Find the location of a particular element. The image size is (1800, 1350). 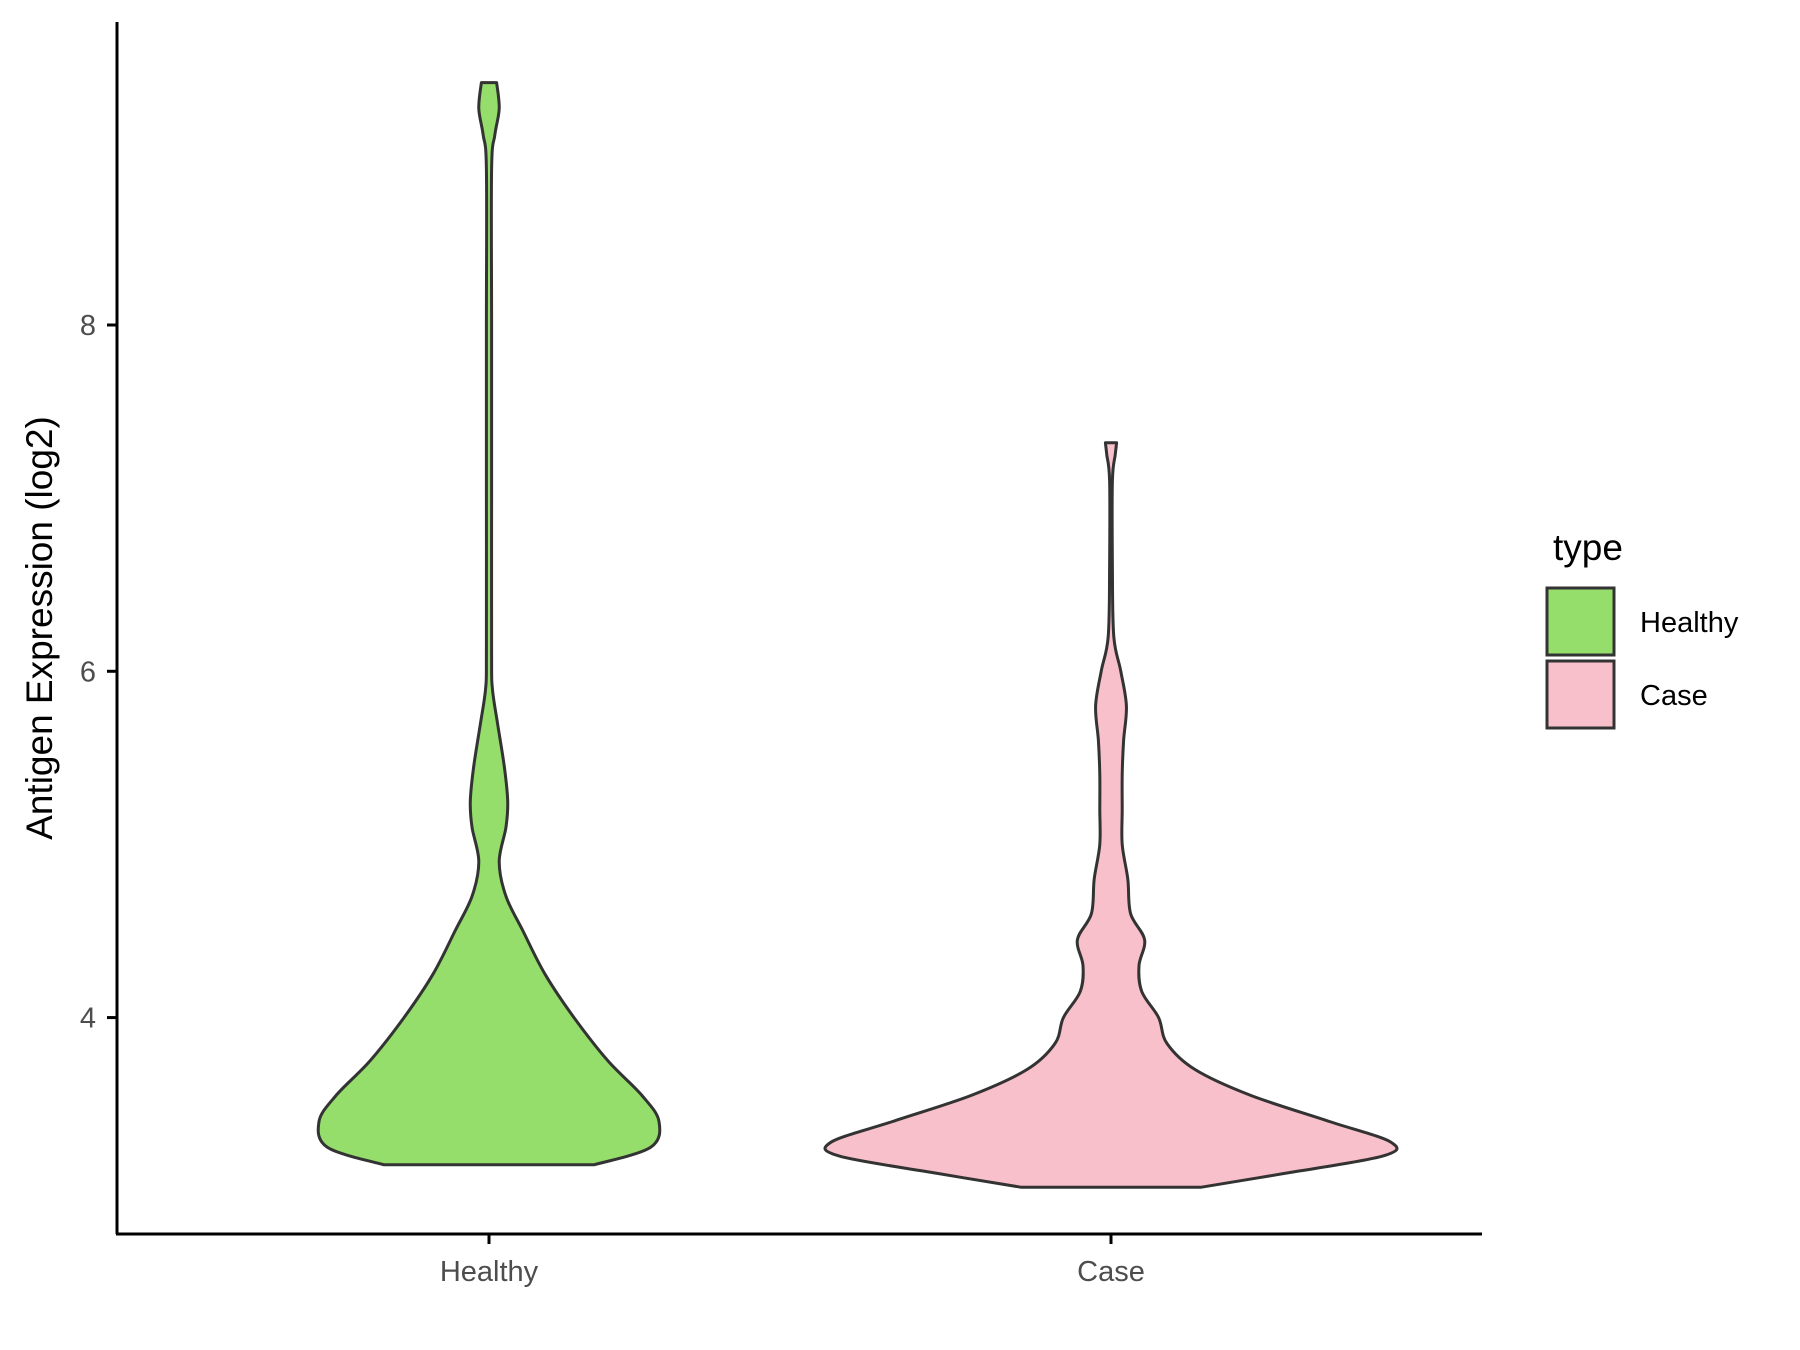

legend-key-healthy is located at coordinates (1580, 621).